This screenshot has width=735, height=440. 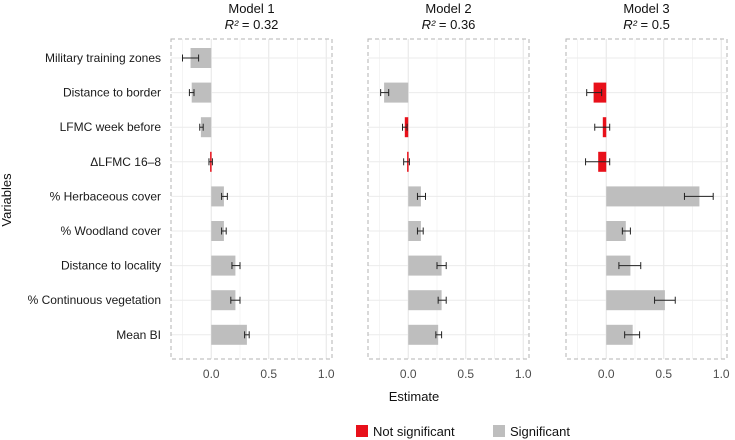 What do you see at coordinates (258, 24) in the screenshot?
I see `r2-value: = 0.32` at bounding box center [258, 24].